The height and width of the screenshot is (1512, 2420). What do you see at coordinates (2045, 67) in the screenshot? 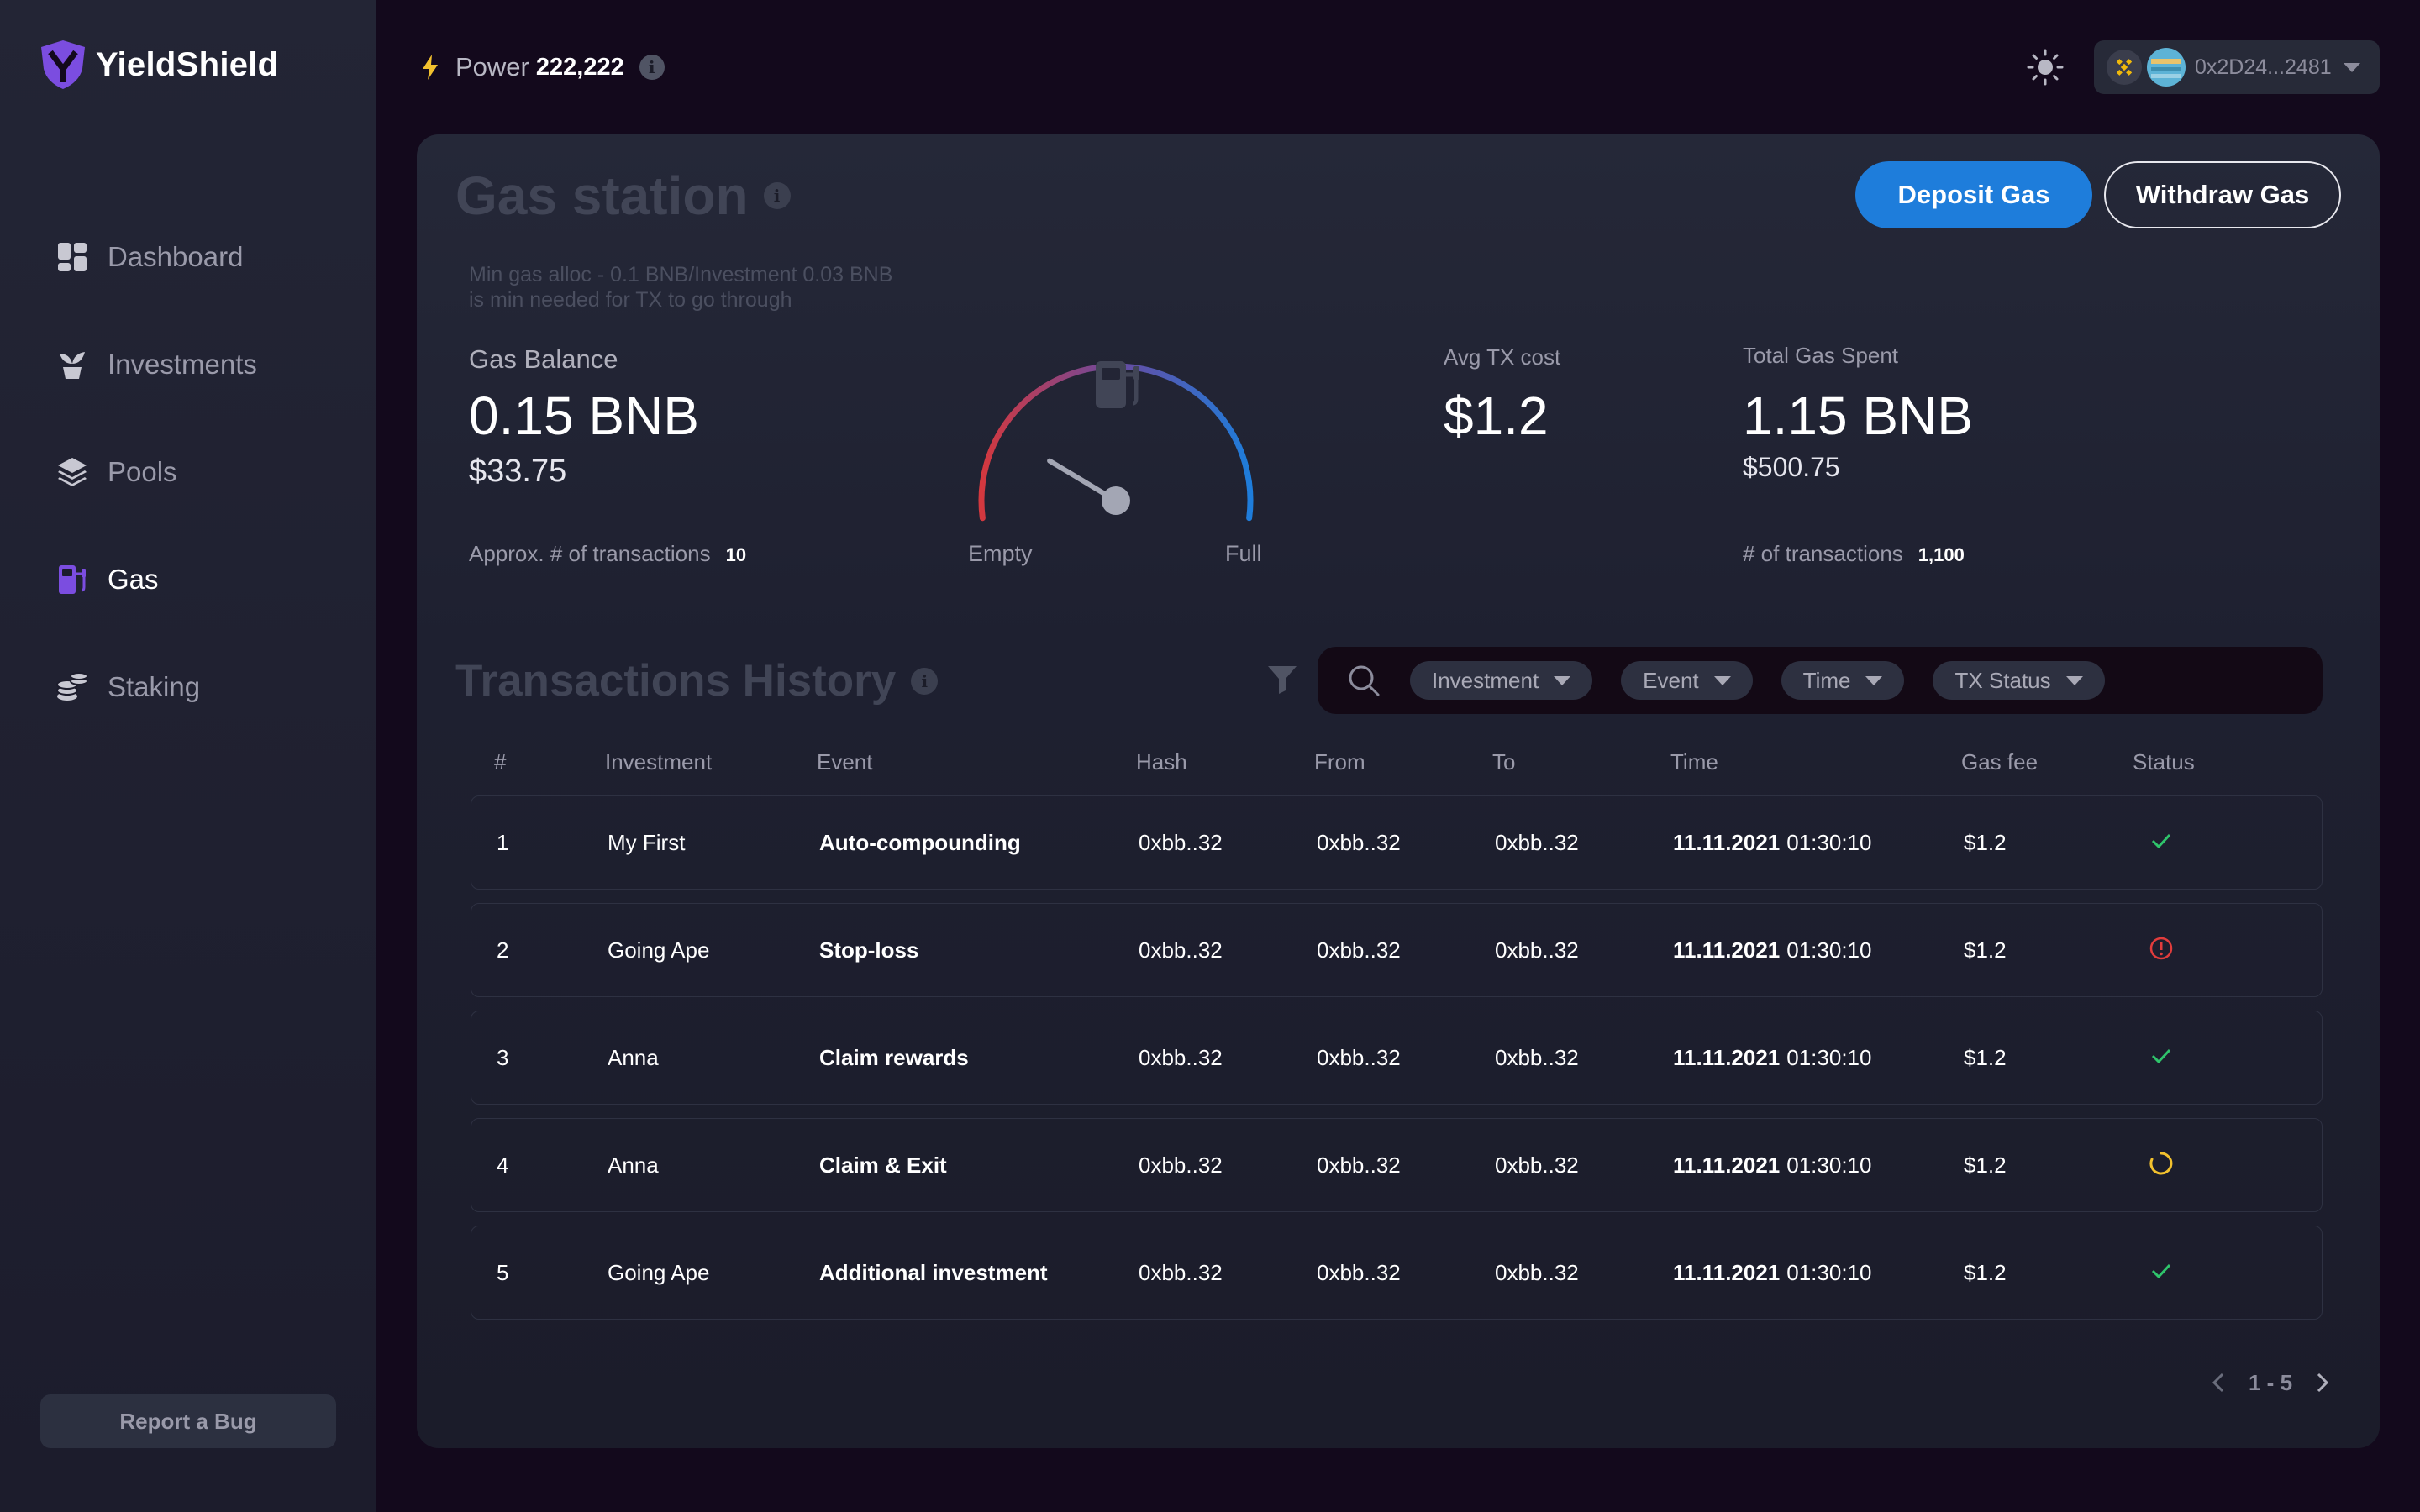
I see `theme-toggle-sun-icon` at bounding box center [2045, 67].